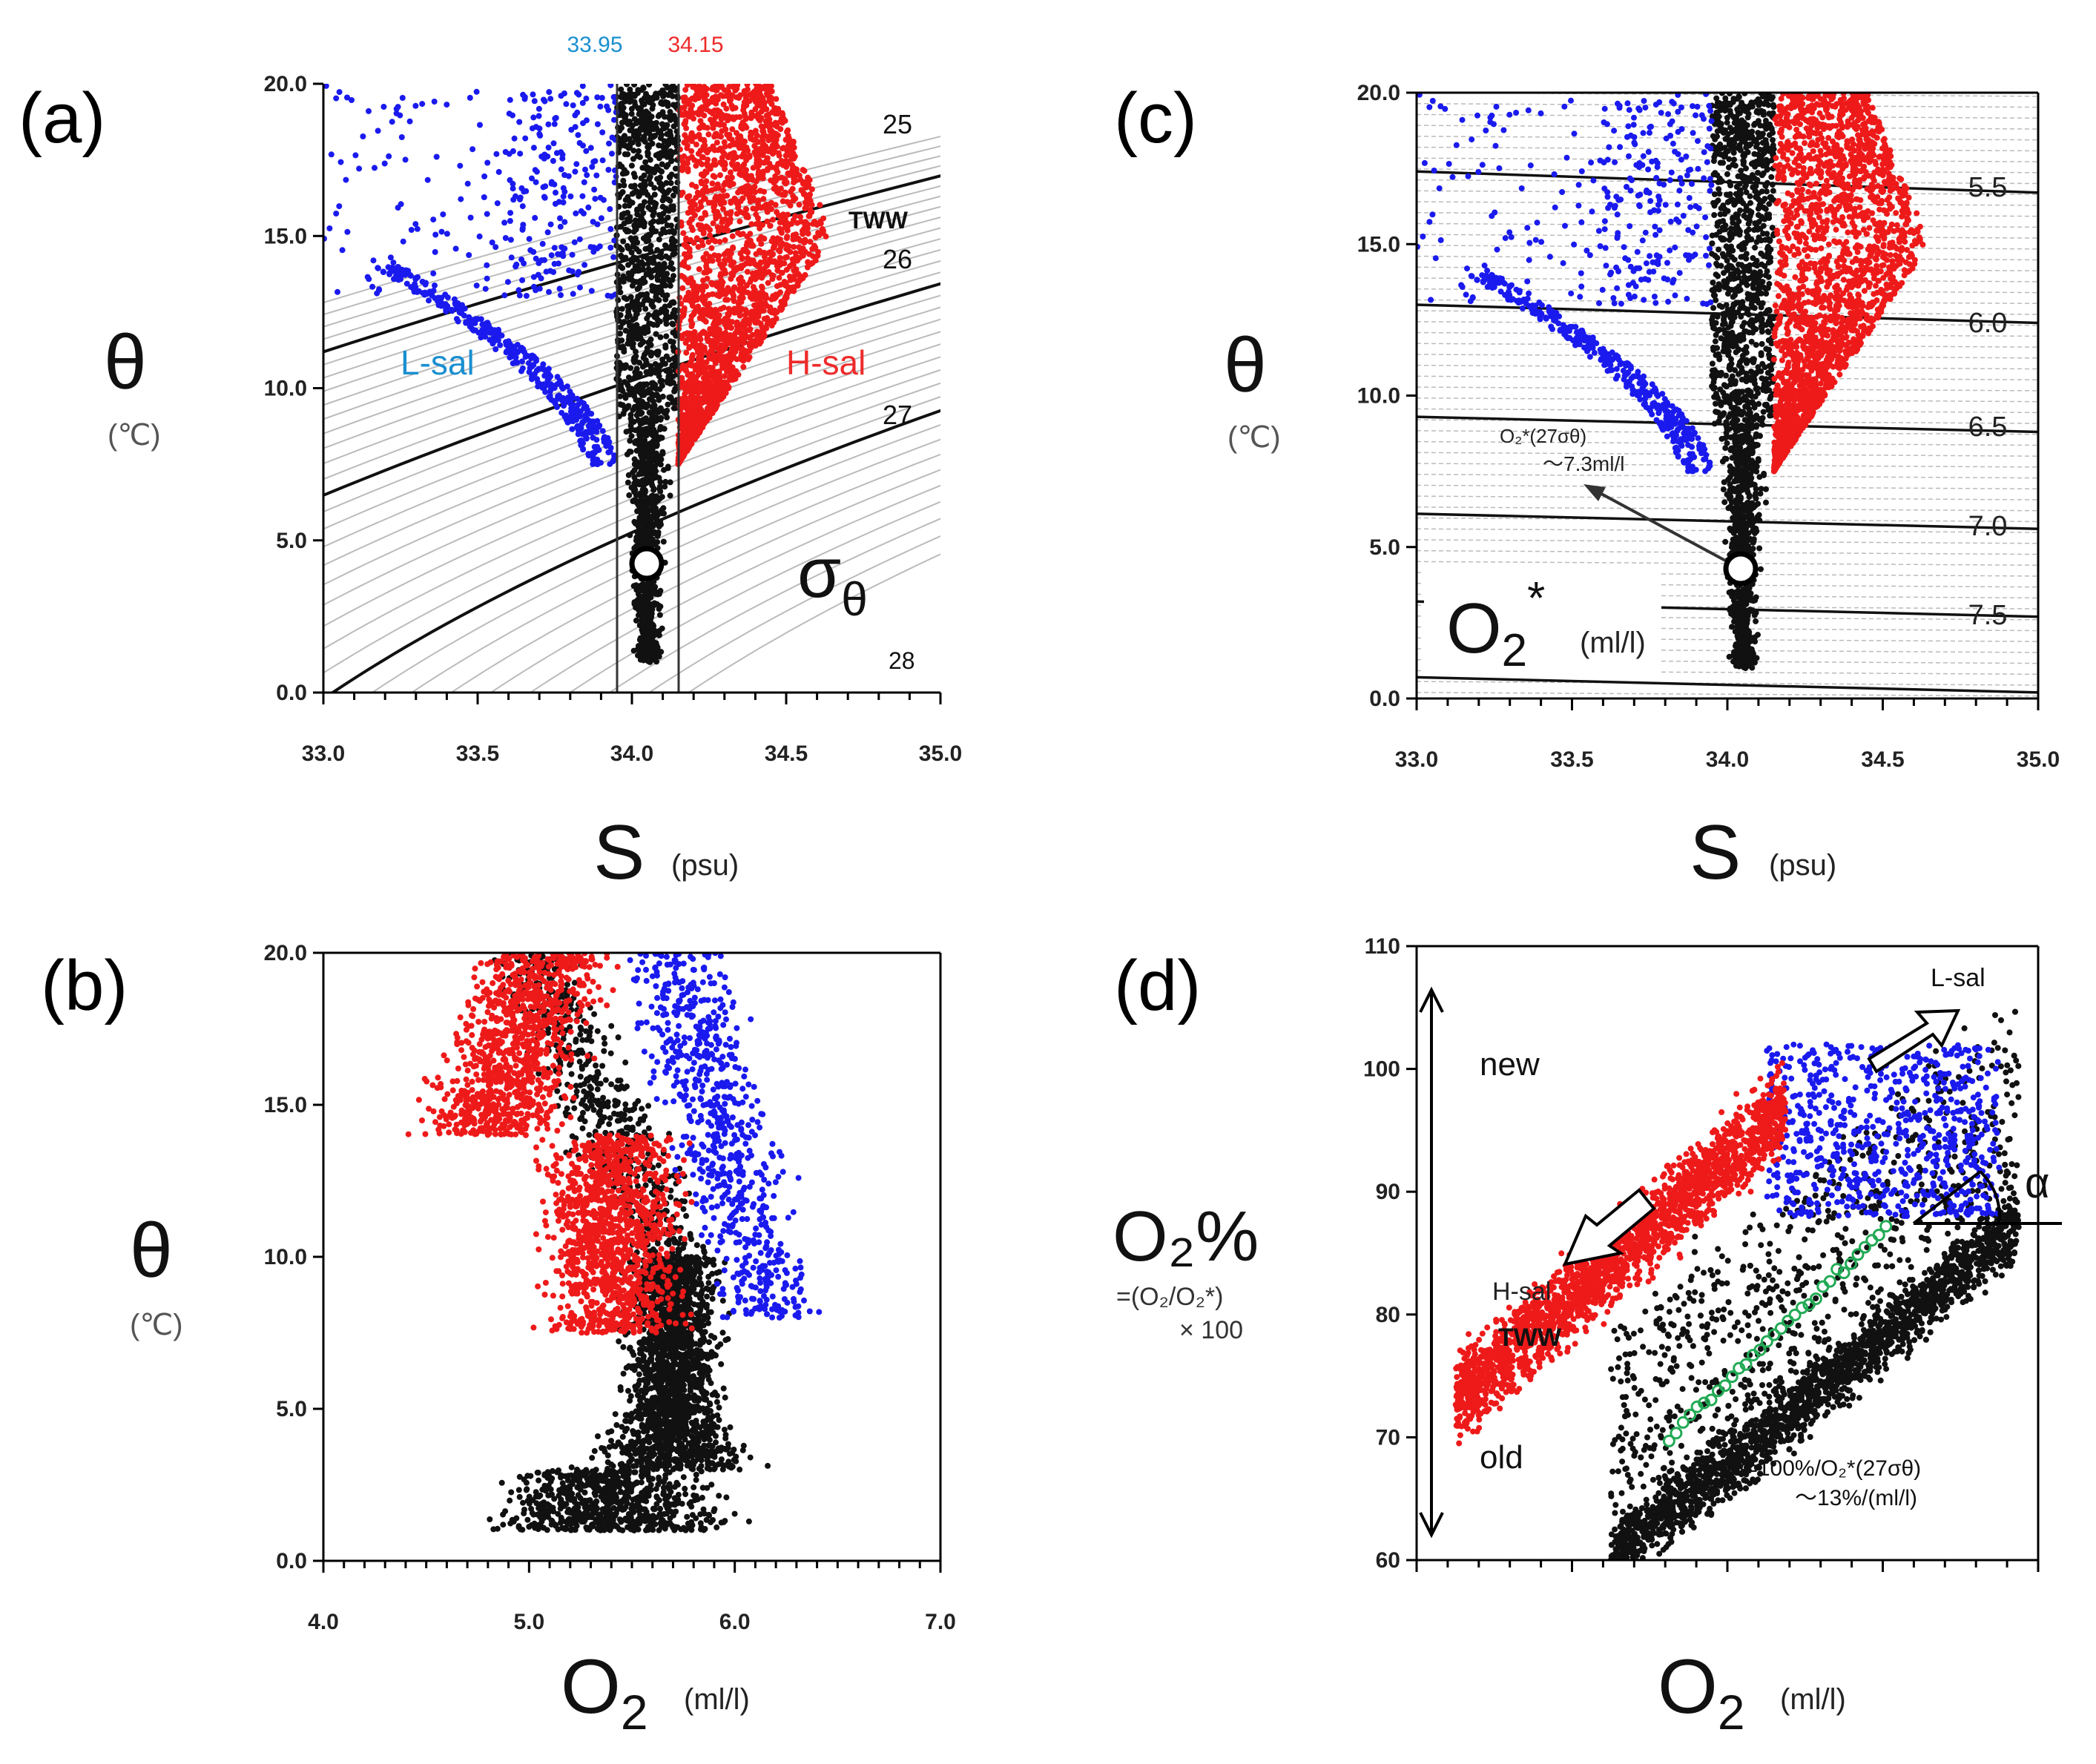  I want to click on water-type-marker, so click(647, 563).